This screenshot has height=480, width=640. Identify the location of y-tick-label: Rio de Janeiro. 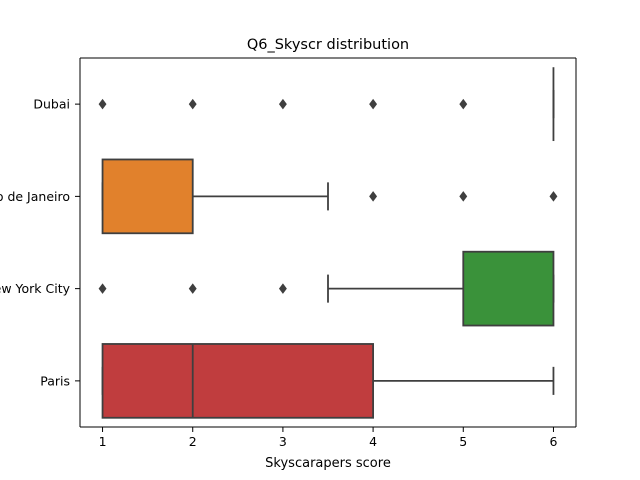
(35, 196).